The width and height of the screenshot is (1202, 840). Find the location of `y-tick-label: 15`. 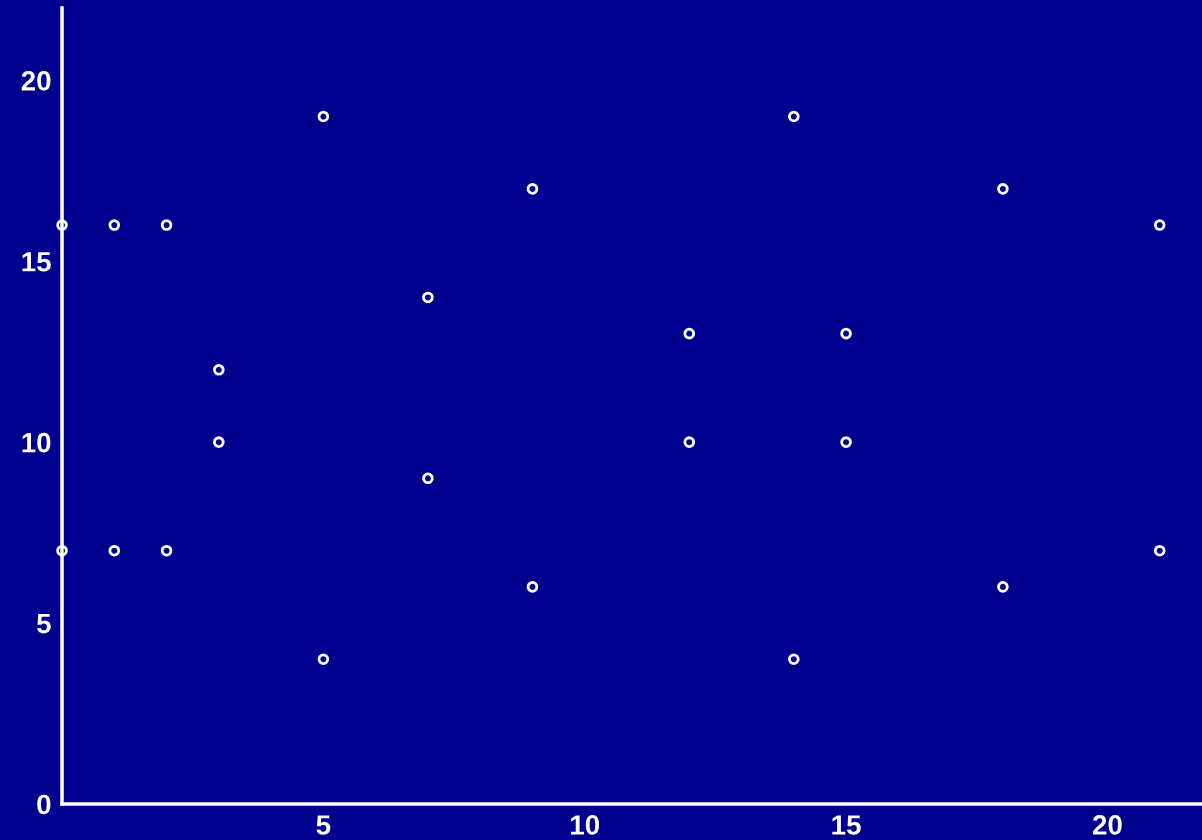

y-tick-label: 15 is located at coordinates (36, 262).